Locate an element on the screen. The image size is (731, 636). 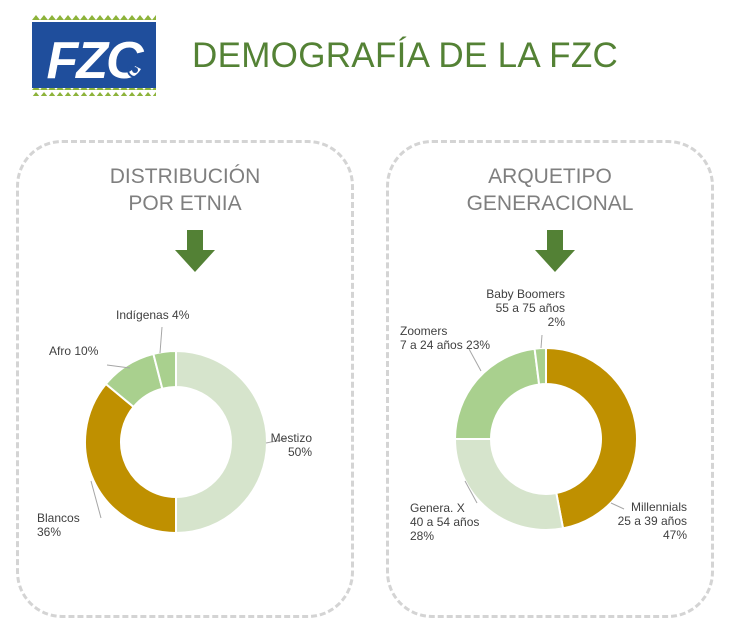
data-label-line: Zoomers is located at coordinates (423, 331).